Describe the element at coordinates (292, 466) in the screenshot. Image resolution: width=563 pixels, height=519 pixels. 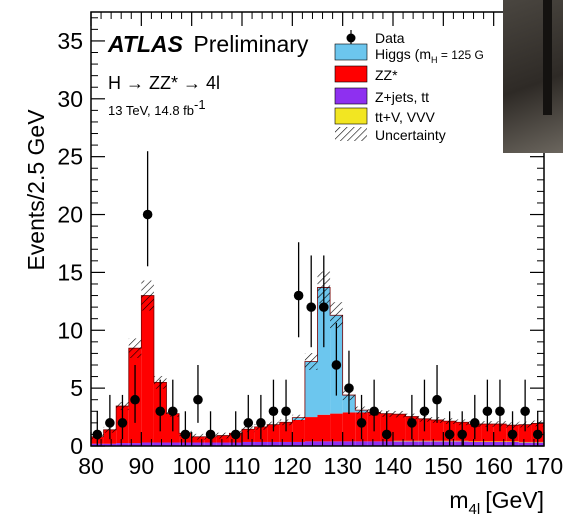
I see `x-tick-label: 120` at that location.